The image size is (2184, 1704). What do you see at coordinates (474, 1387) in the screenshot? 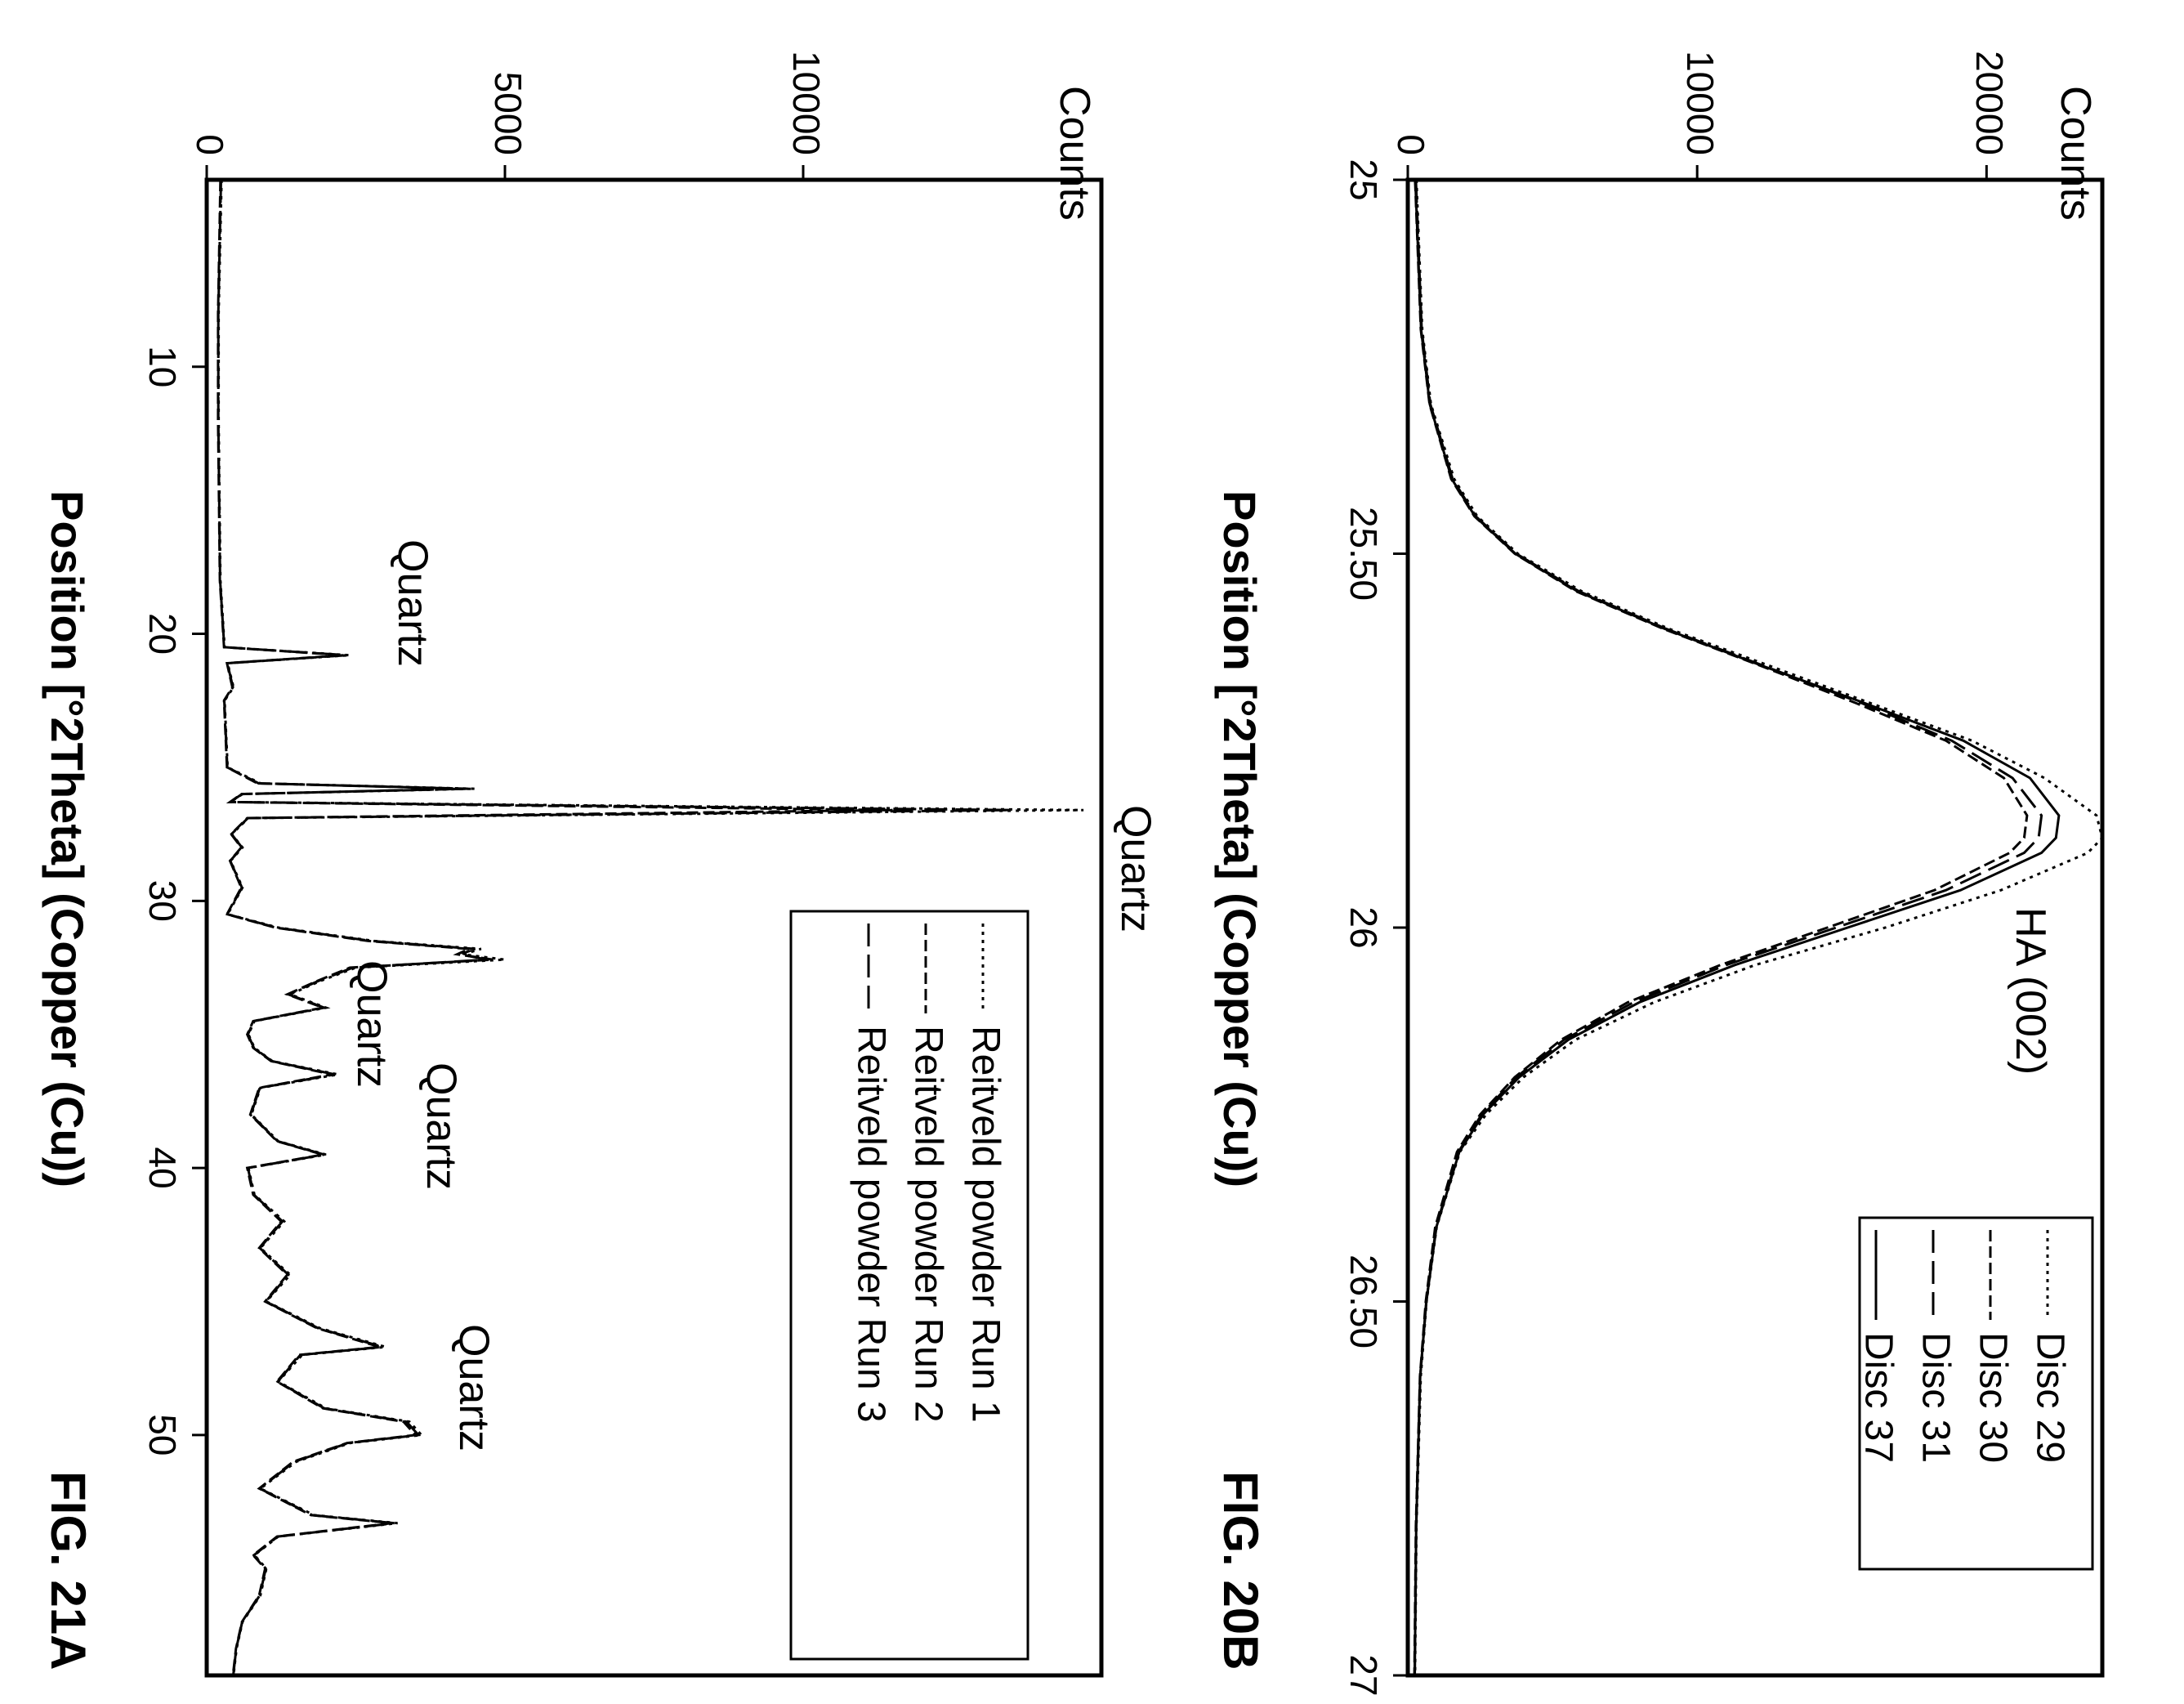
I see `fig21a-annotation-quartz-5: Quartz` at bounding box center [474, 1387].